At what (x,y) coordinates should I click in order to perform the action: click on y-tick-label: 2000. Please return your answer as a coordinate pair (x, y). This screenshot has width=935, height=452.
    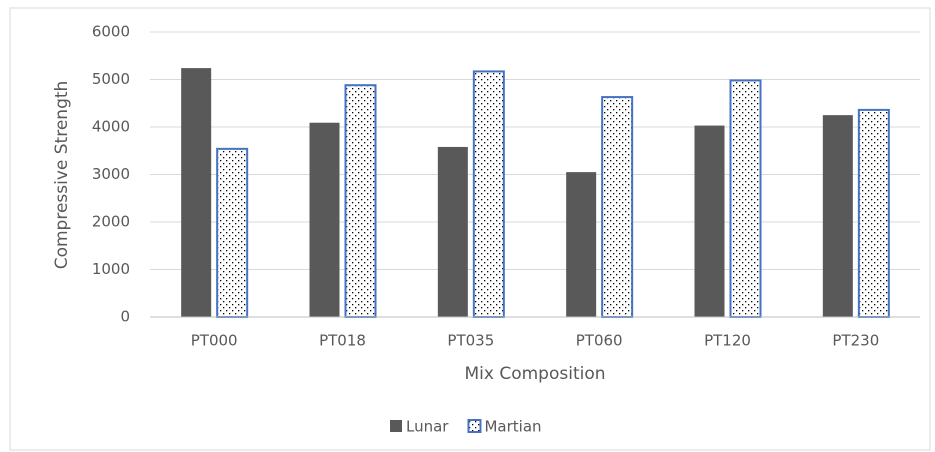
    Looking at the image, I should click on (111, 222).